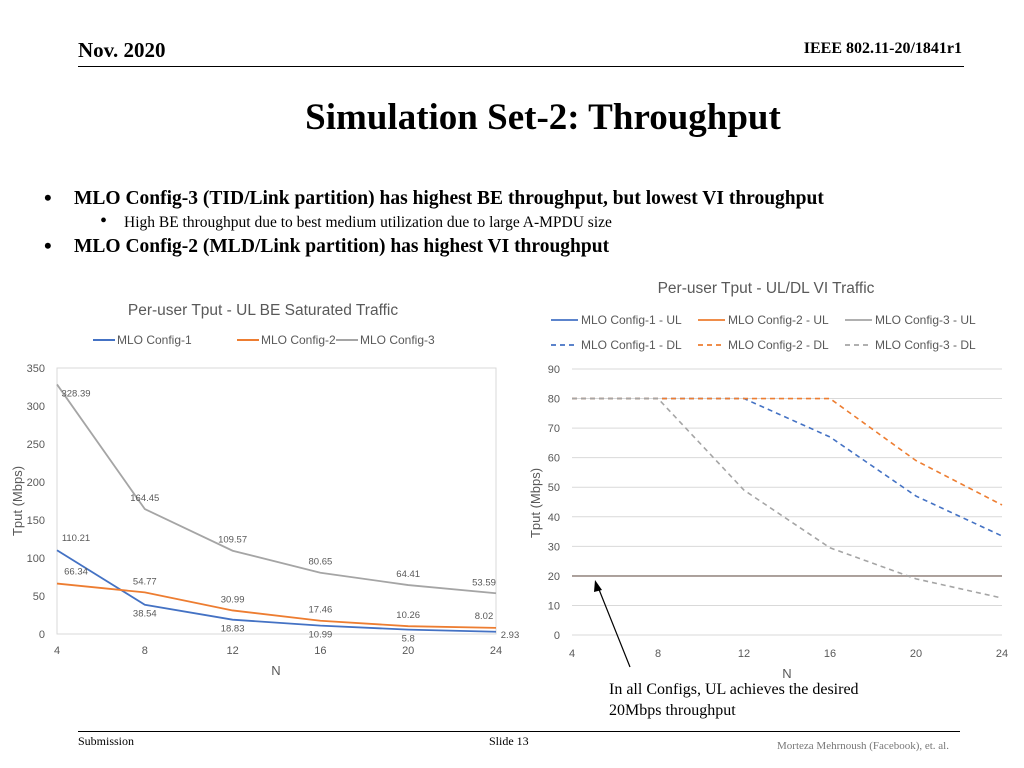  I want to click on data-label: 2.93, so click(510, 635).